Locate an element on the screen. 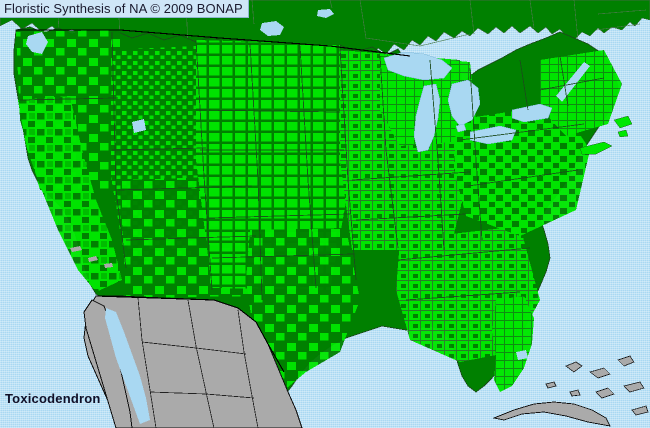 This screenshot has width=650, height=428. channel-islands is located at coordinates (91, 257).